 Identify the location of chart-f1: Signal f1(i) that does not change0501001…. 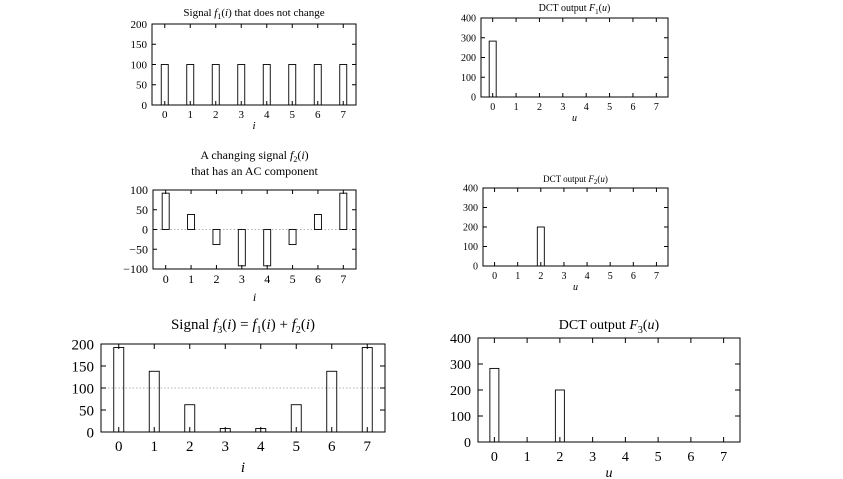
(244, 69).